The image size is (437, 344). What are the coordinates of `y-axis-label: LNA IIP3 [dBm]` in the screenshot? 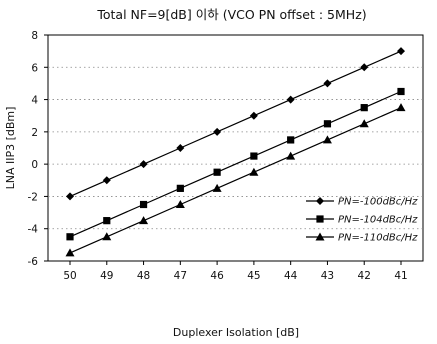 It's located at (10, 148).